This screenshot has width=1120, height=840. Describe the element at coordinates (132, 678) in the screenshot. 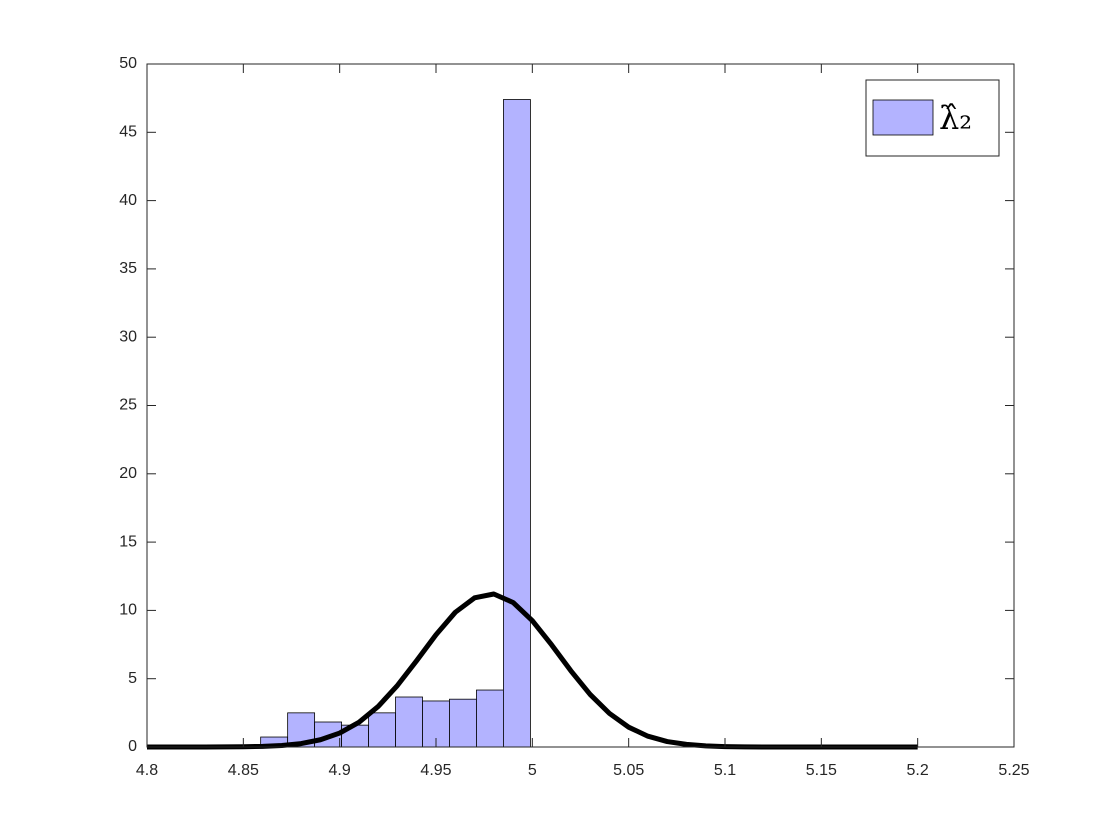

I see `y-tick-label: 5` at that location.